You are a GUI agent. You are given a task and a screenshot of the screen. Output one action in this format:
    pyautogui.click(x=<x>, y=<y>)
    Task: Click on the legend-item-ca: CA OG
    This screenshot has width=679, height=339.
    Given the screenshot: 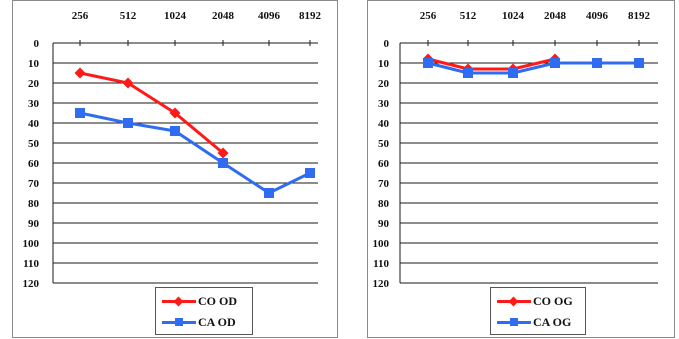 What is the action you would take?
    pyautogui.click(x=534, y=322)
    